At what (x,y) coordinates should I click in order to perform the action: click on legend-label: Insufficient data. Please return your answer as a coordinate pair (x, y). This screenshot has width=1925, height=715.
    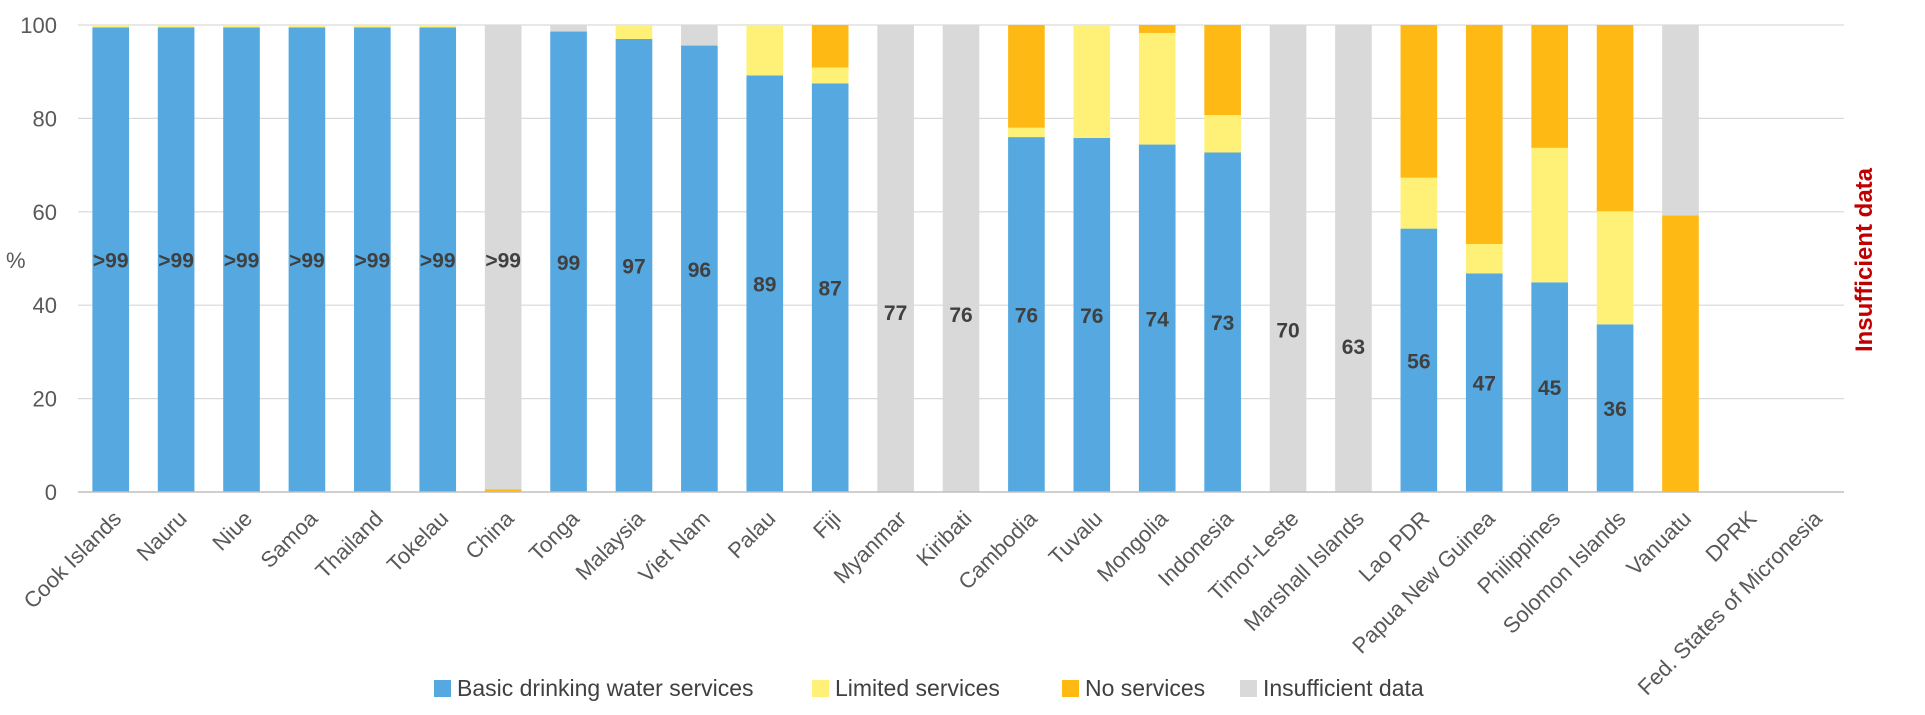
    Looking at the image, I should click on (1343, 688).